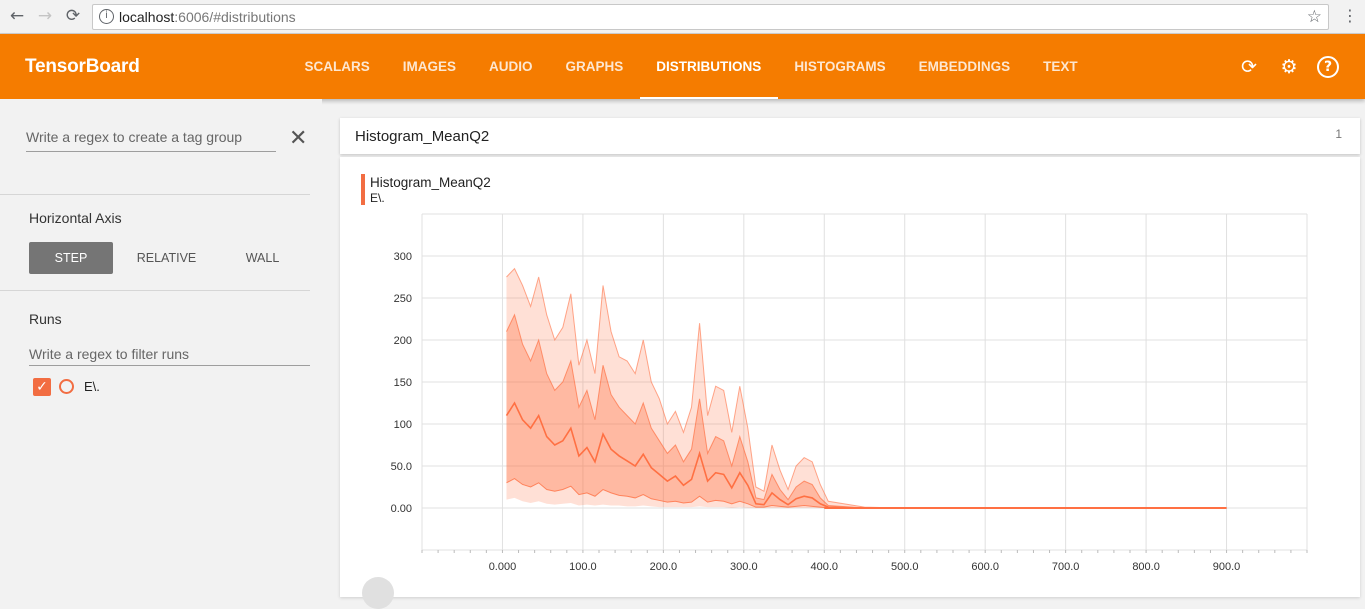 The image size is (1365, 609). What do you see at coordinates (905, 567) in the screenshot?
I see `x-tick-label: 500.0` at bounding box center [905, 567].